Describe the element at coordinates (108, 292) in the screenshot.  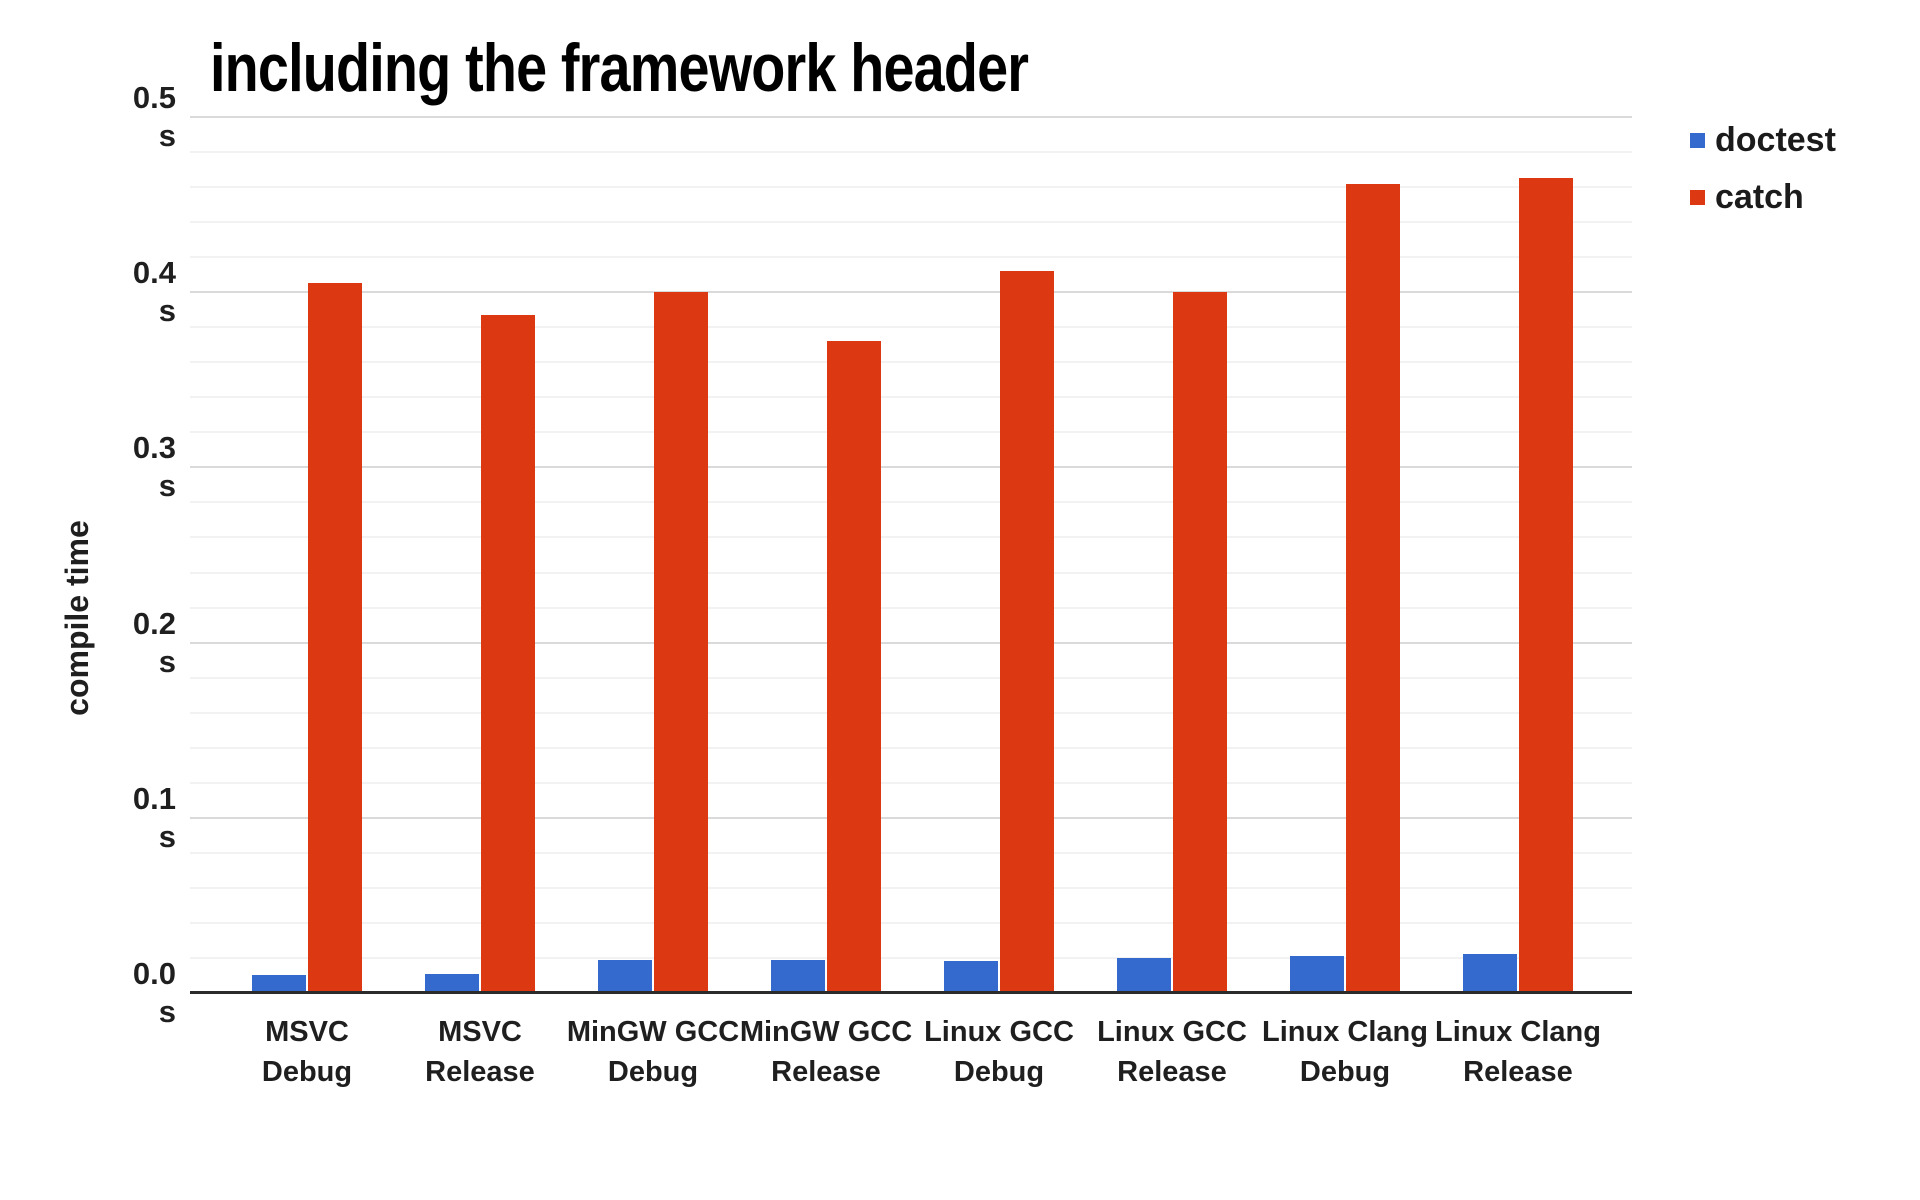
I see `y-tick-label: 0.4 s` at that location.